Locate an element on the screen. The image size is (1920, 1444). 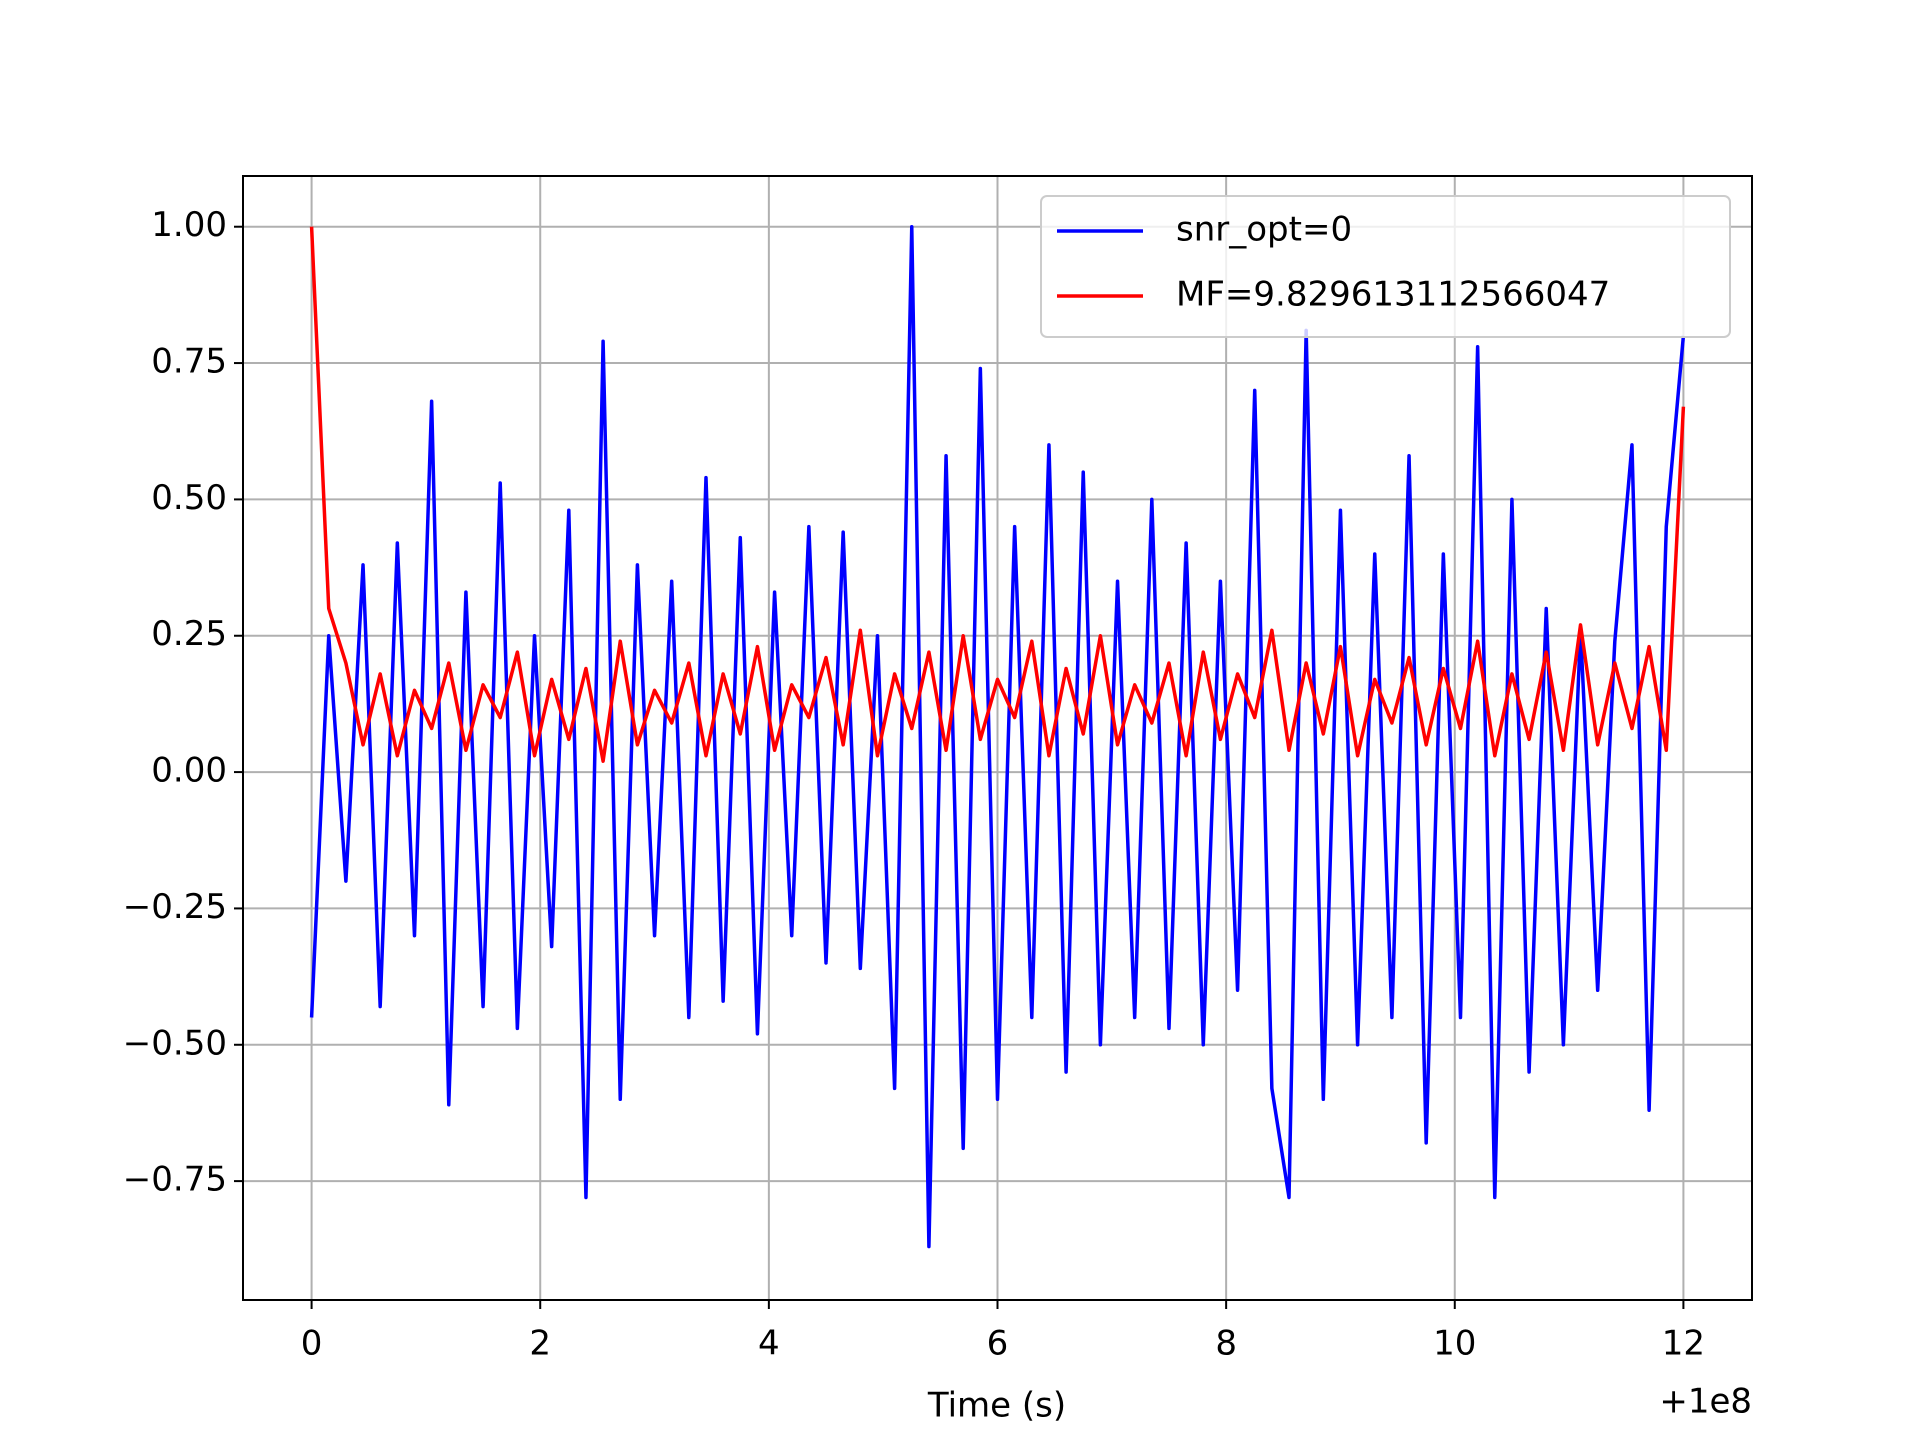
y-tick-label: 1.00 is located at coordinates (189, 225).